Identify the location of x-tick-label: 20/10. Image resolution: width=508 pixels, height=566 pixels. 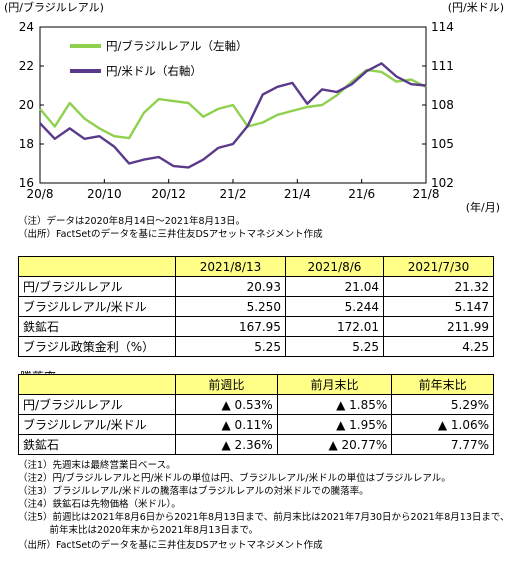
(104, 194).